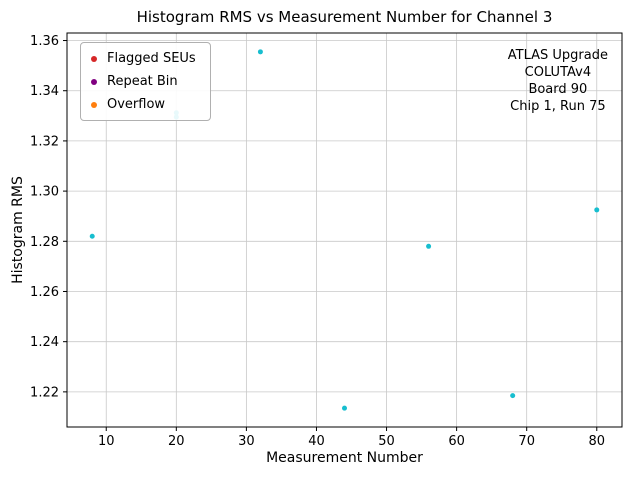  I want to click on y-tick-label: 1.26, so click(44, 292).